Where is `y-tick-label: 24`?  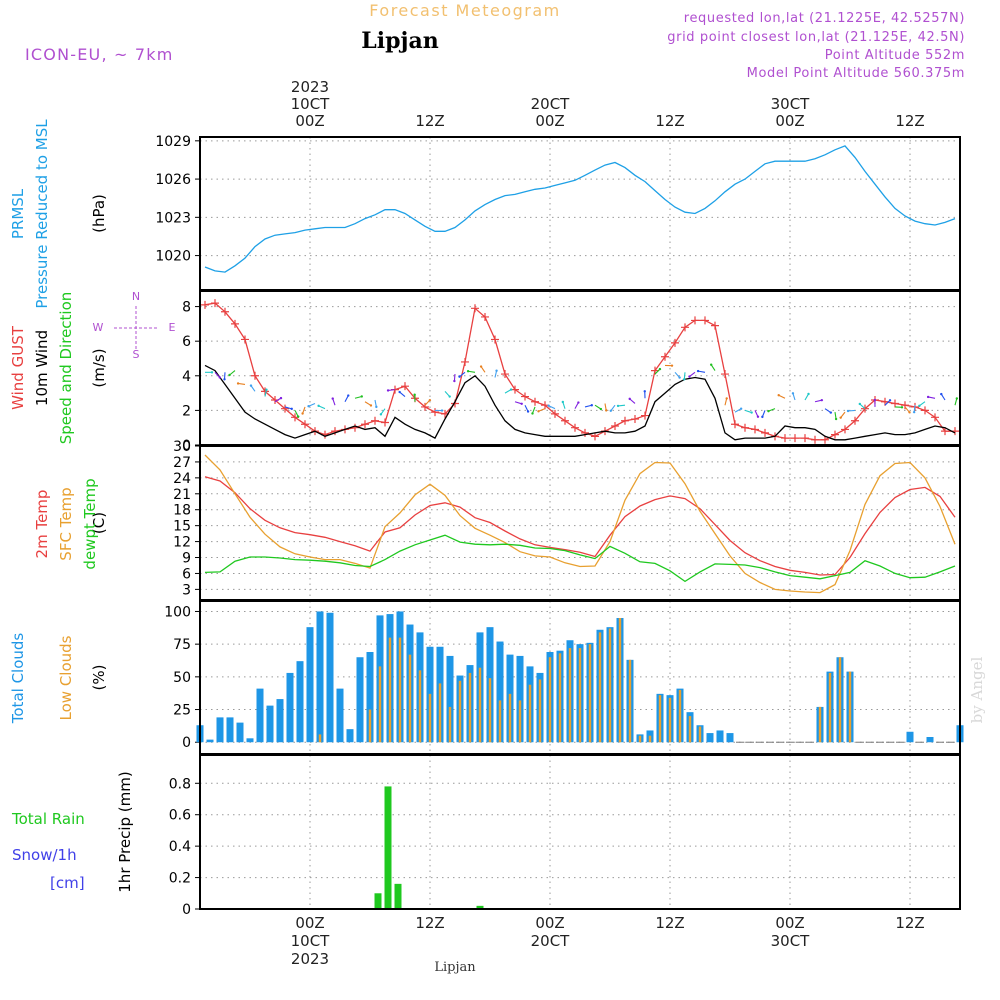 y-tick-label: 24 is located at coordinates (182, 479).